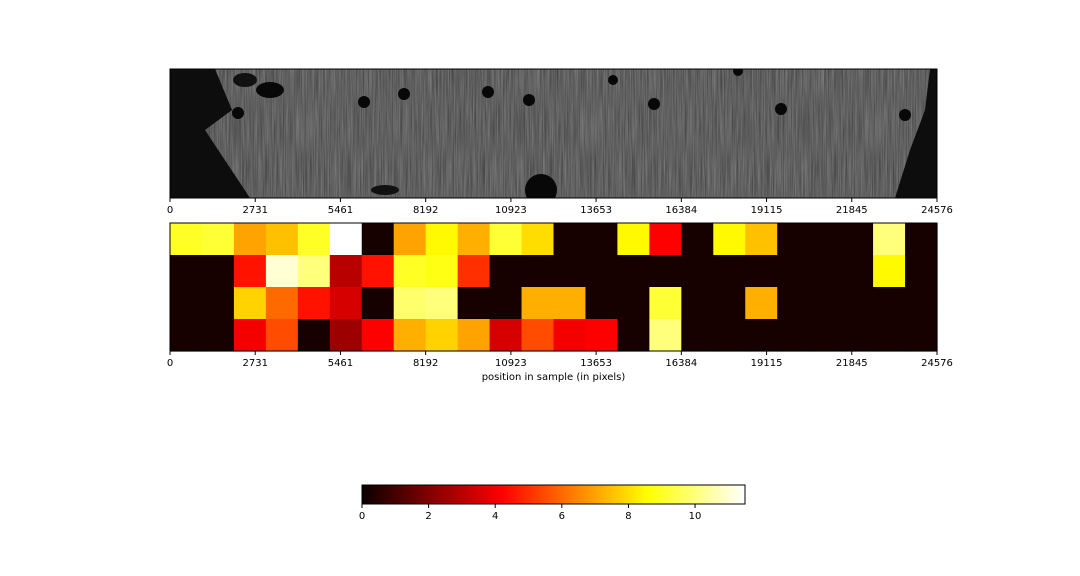 Image resolution: width=1080 pixels, height=576 pixels. Describe the element at coordinates (562, 516) in the screenshot. I see `colorbar-tick-label: 6` at that location.